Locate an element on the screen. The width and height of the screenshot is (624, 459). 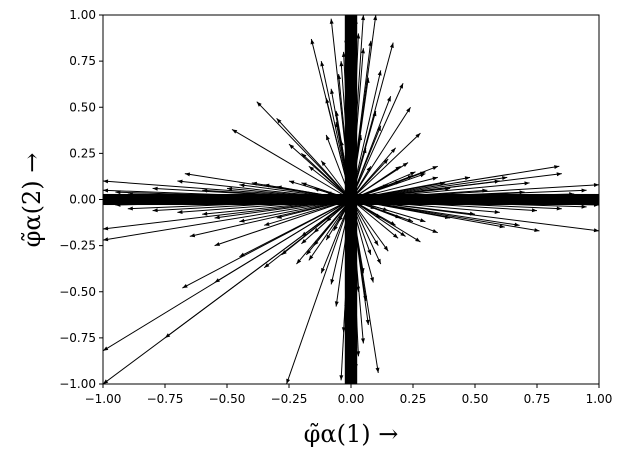
y-axis-ticks: −1.00 −0.75 −0.50 −0.25 0.00 0.25 0.50 0.75 1.00 is located at coordinates (81, 199).